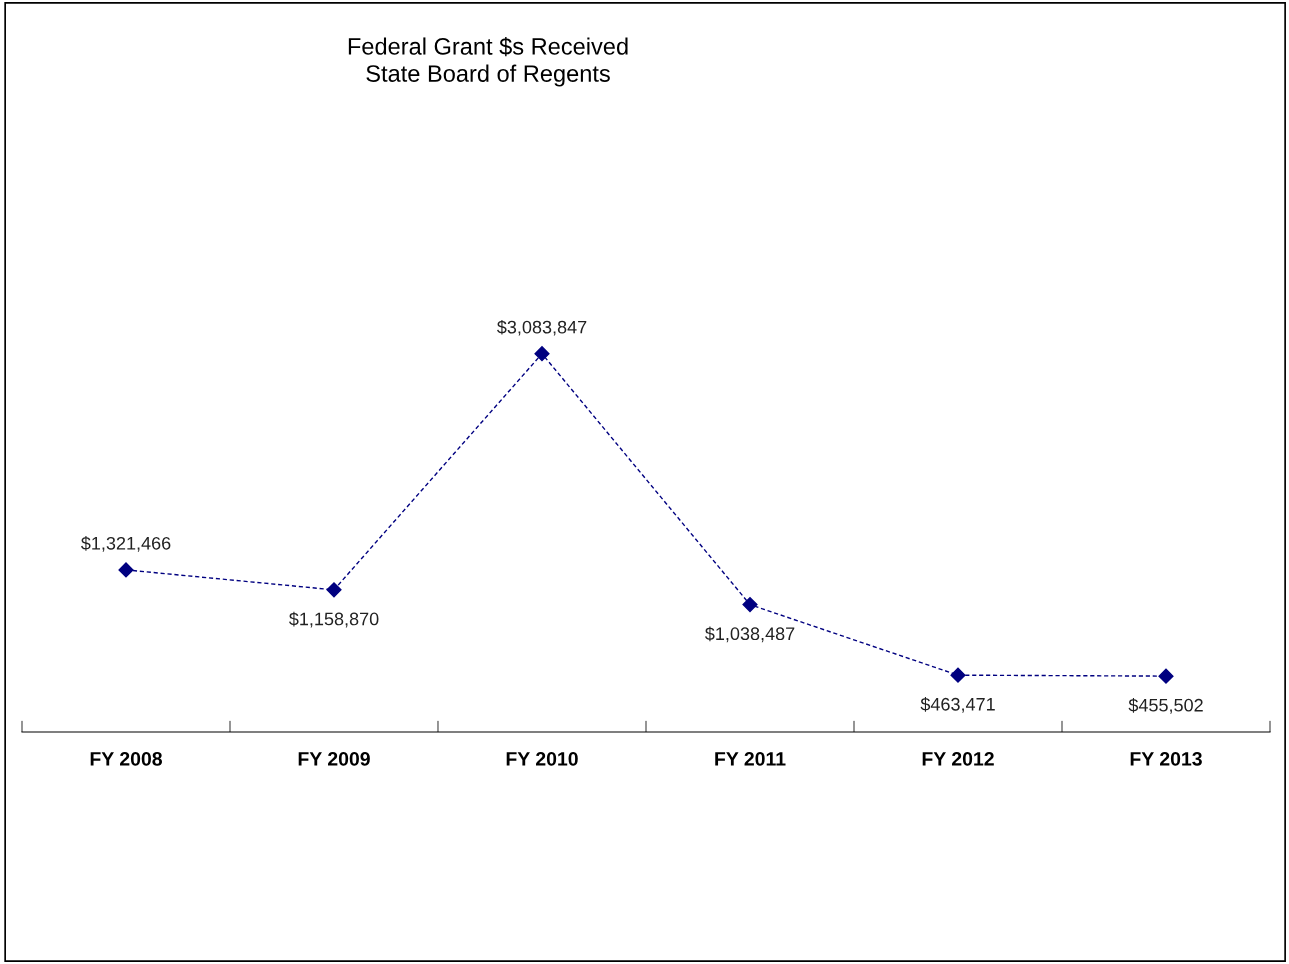 Image resolution: width=1289 pixels, height=964 pixels. Describe the element at coordinates (126, 758) in the screenshot. I see `x-tick-label: FY 2008` at that location.